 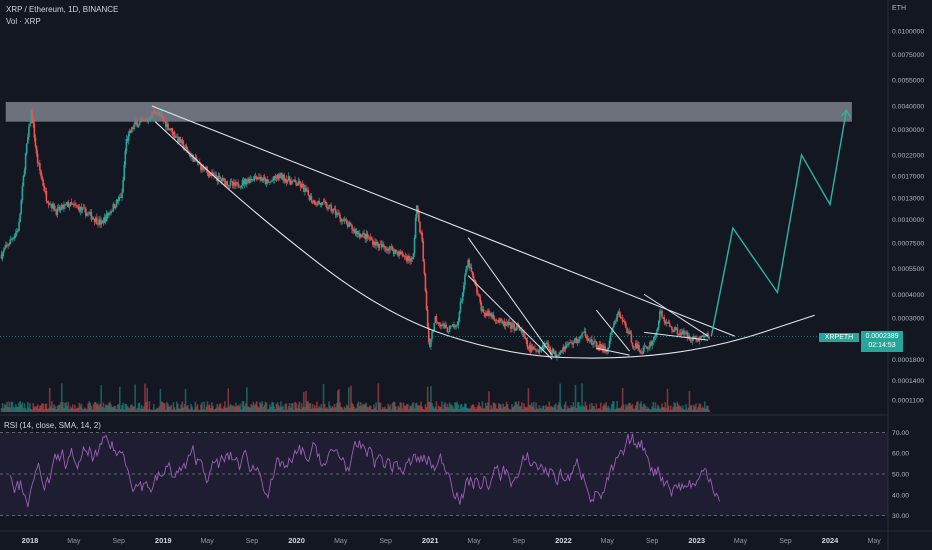 I want to click on y-tick-label: 0.0003000, so click(x=908, y=318).